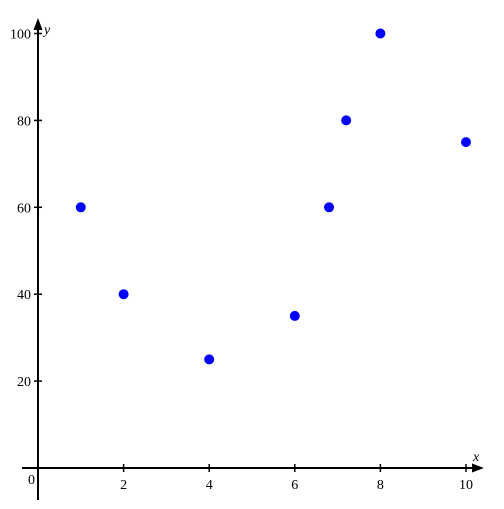  I want to click on y-axis-label: y, so click(46, 30).